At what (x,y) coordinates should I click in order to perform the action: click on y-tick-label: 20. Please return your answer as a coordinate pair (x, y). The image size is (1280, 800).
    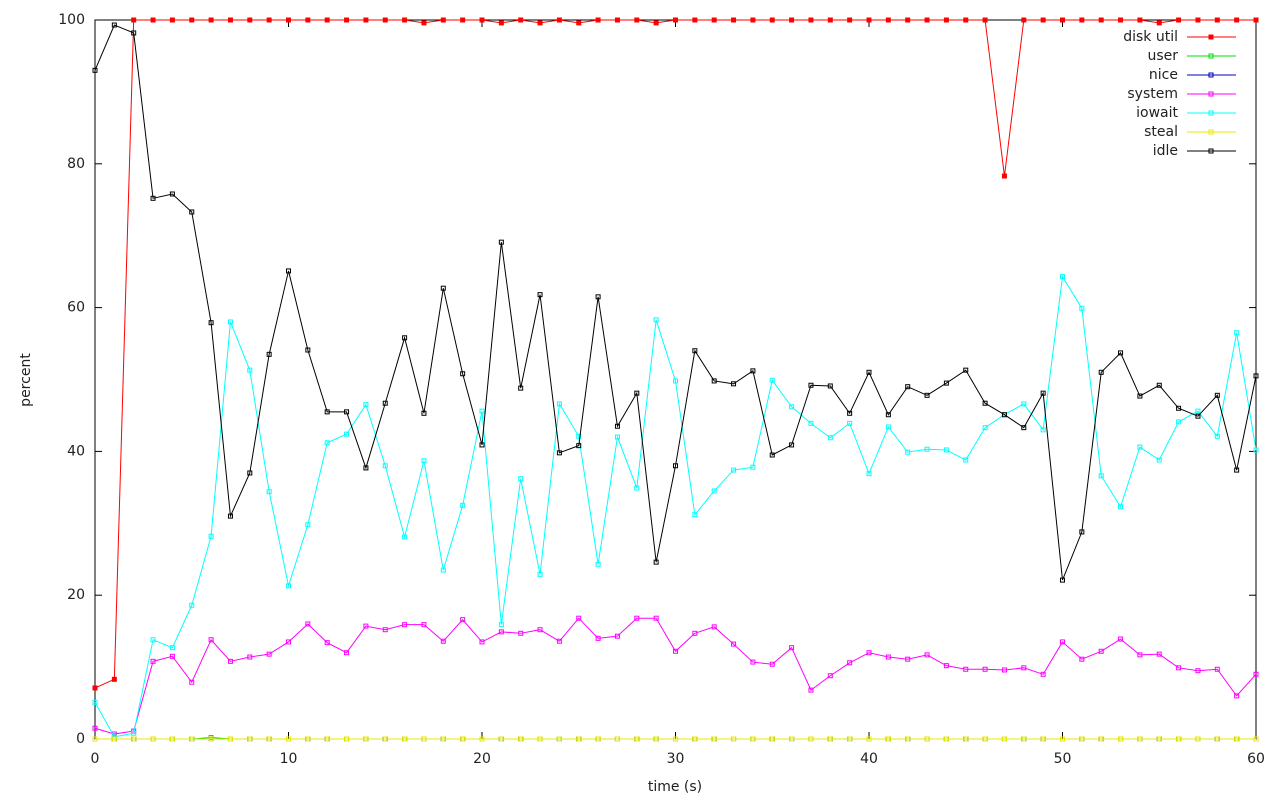
    Looking at the image, I should click on (76, 595).